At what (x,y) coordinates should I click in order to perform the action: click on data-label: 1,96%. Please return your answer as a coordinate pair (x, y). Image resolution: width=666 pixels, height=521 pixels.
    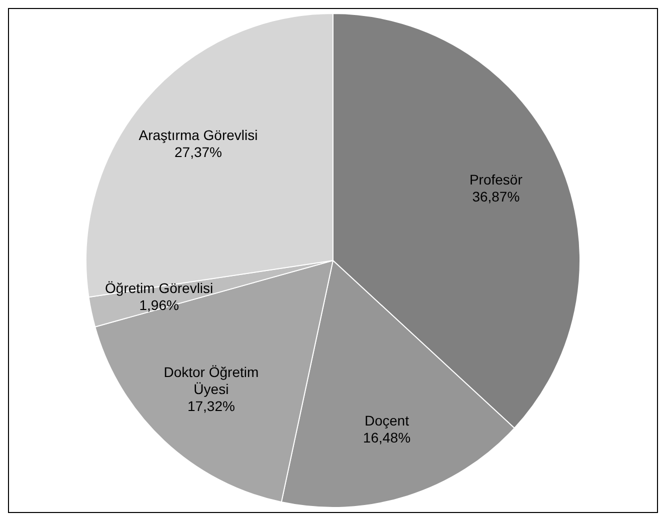
    Looking at the image, I should click on (159, 305).